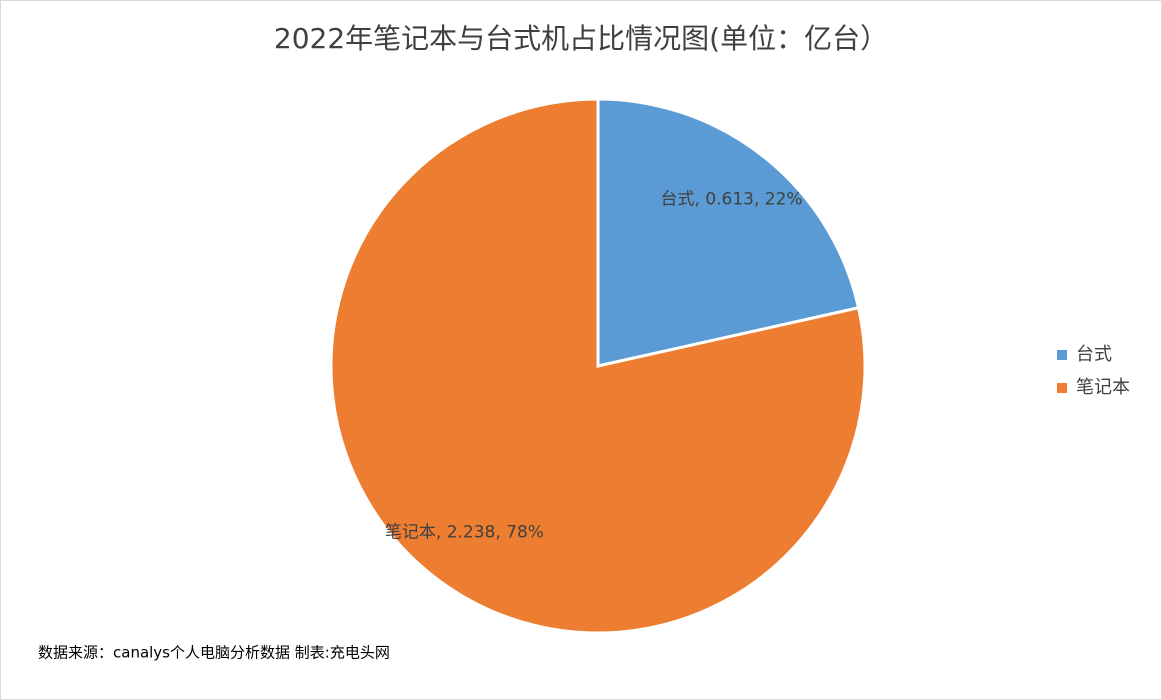 This screenshot has height=700, width=1162. Describe the element at coordinates (464, 533) in the screenshot. I see `data-label: 笔记本, 2.238, 78%` at that location.